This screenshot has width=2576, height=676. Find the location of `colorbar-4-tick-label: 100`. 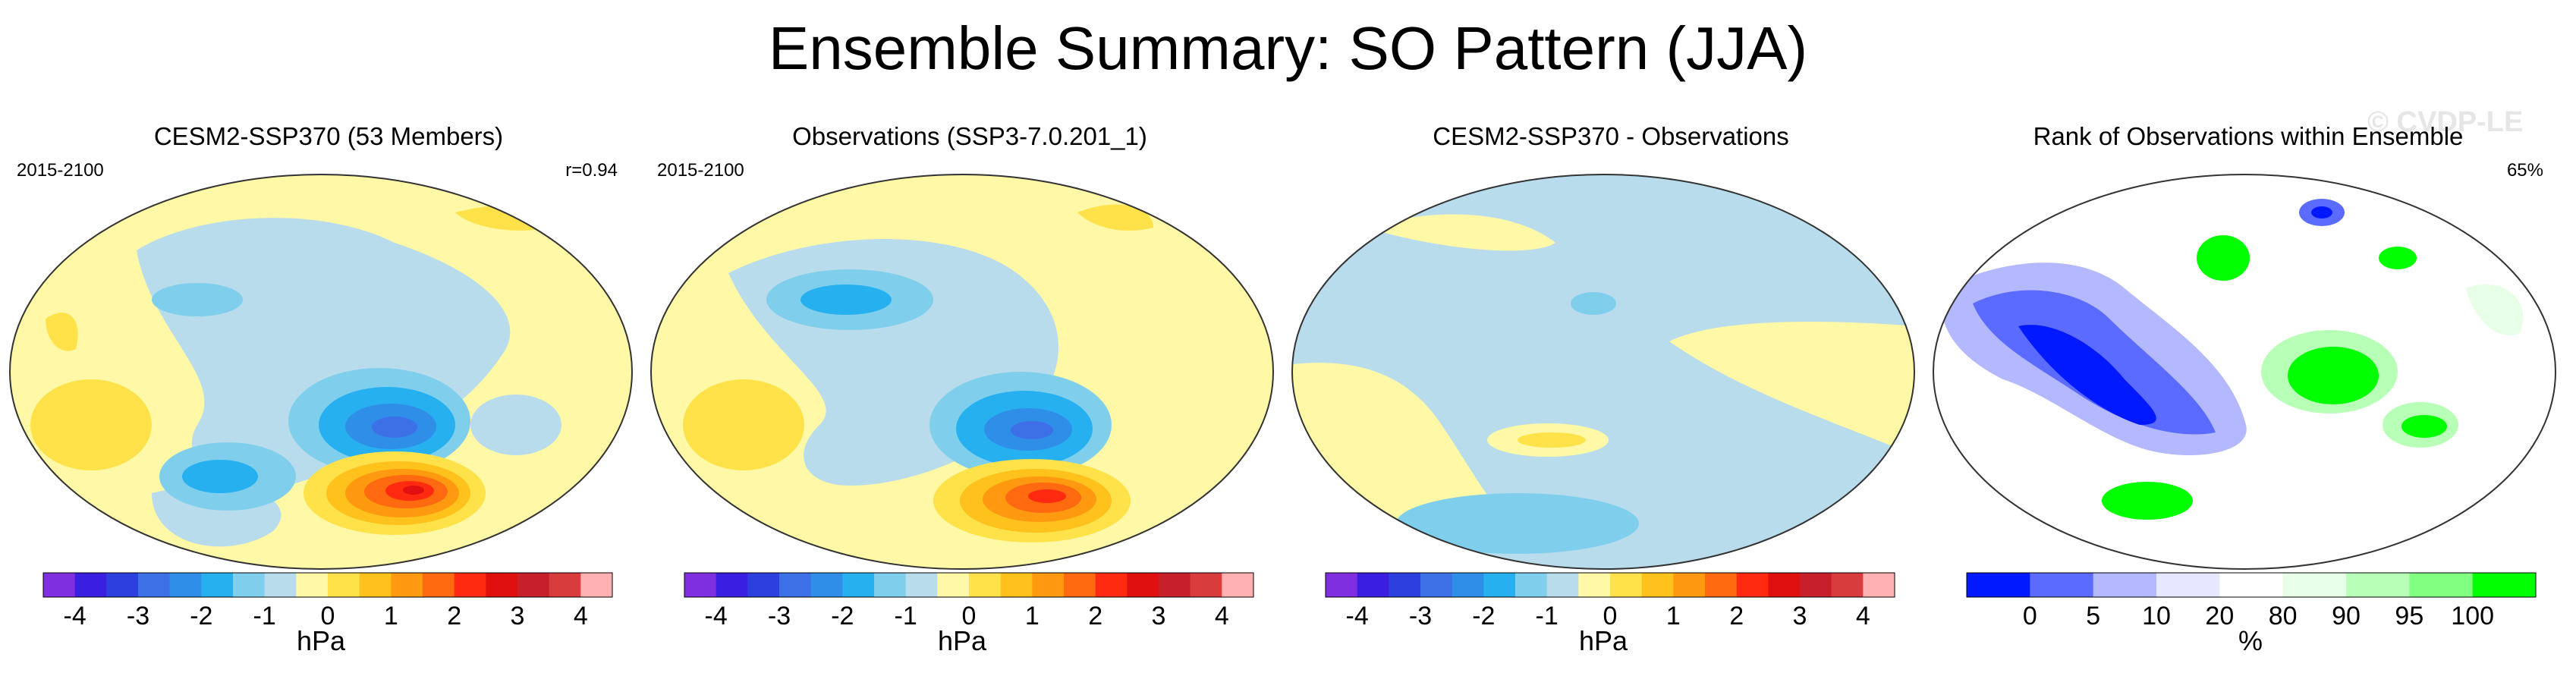

colorbar-4-tick-label: 100 is located at coordinates (2472, 616).